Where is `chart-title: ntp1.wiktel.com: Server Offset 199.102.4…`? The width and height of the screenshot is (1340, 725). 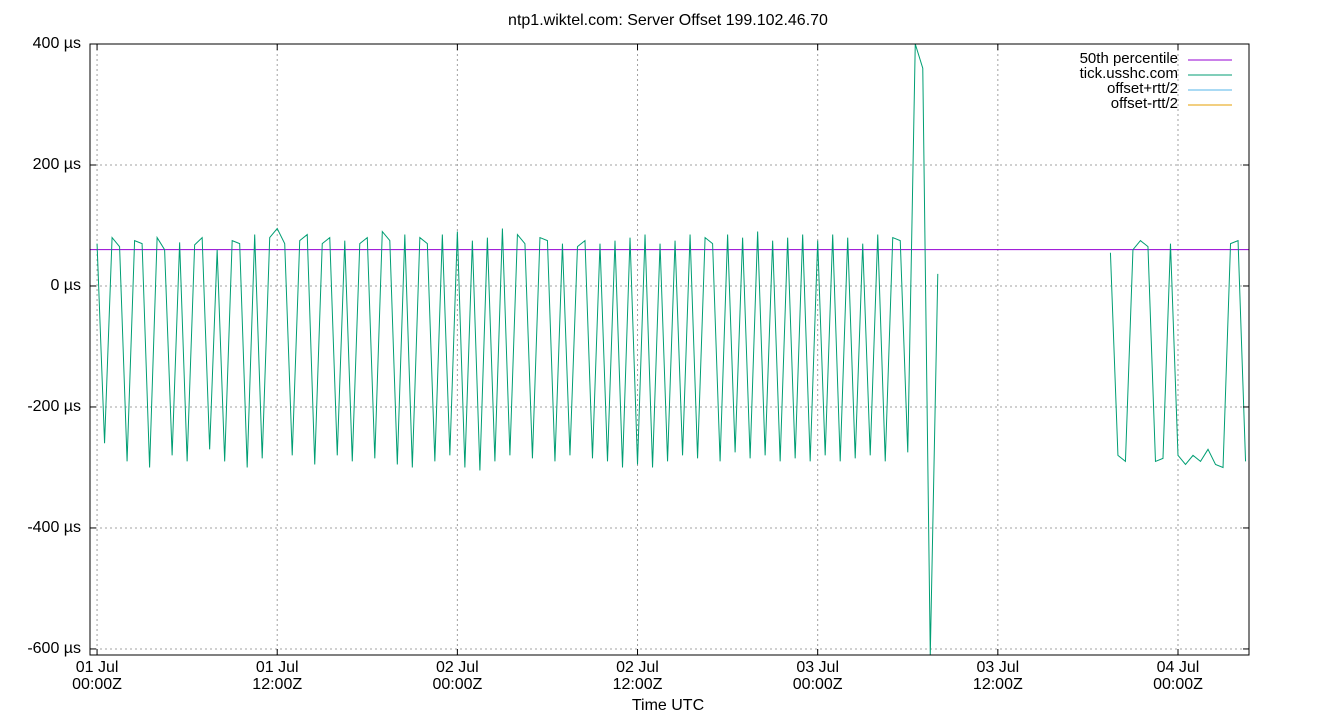 chart-title: ntp1.wiktel.com: Server Offset 199.102.4… is located at coordinates (668, 20).